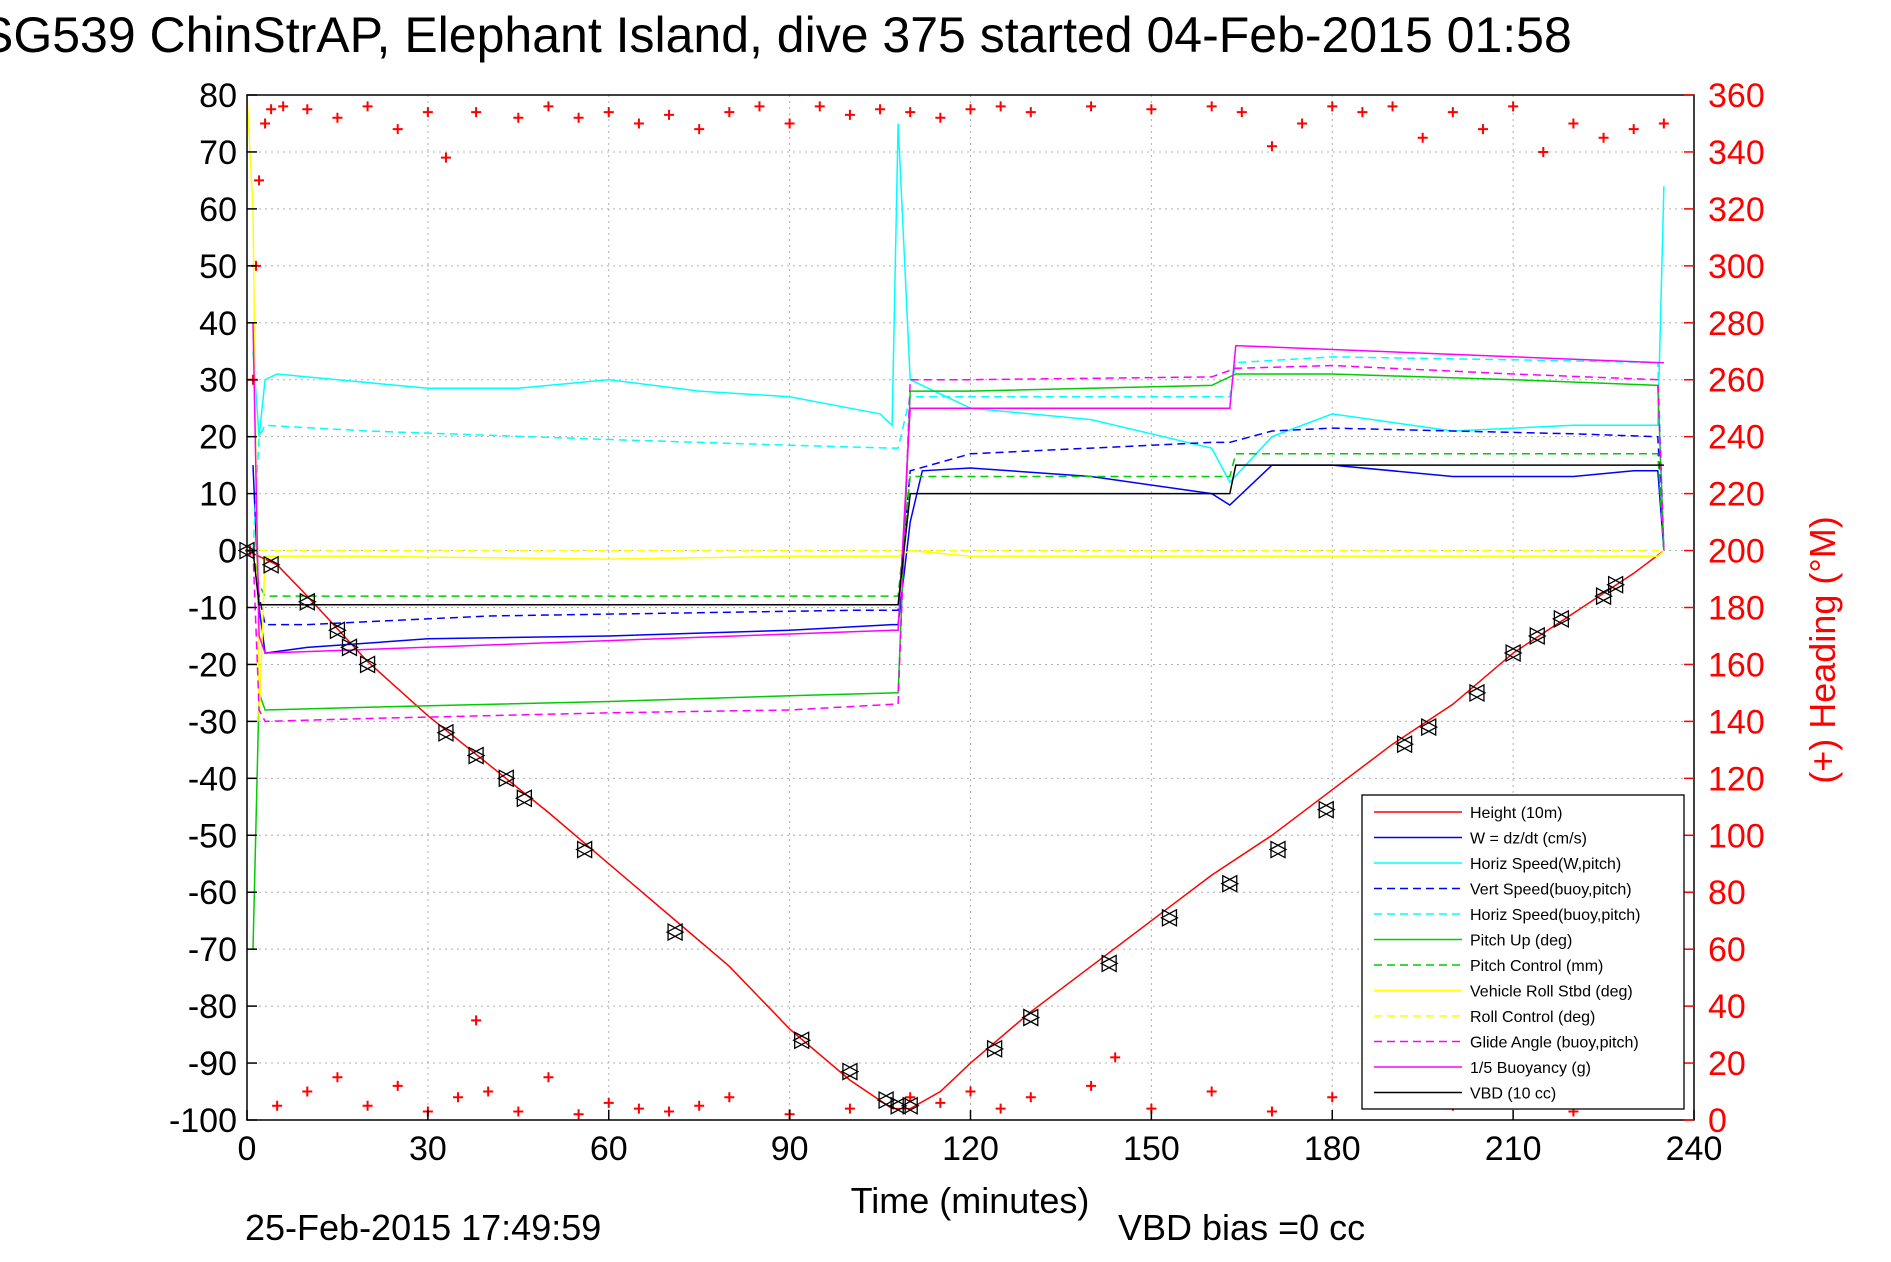 The image size is (1891, 1262). Describe the element at coordinates (1551, 890) in the screenshot. I see `legend-label: Vert Speed(buoy,pitch)` at that location.